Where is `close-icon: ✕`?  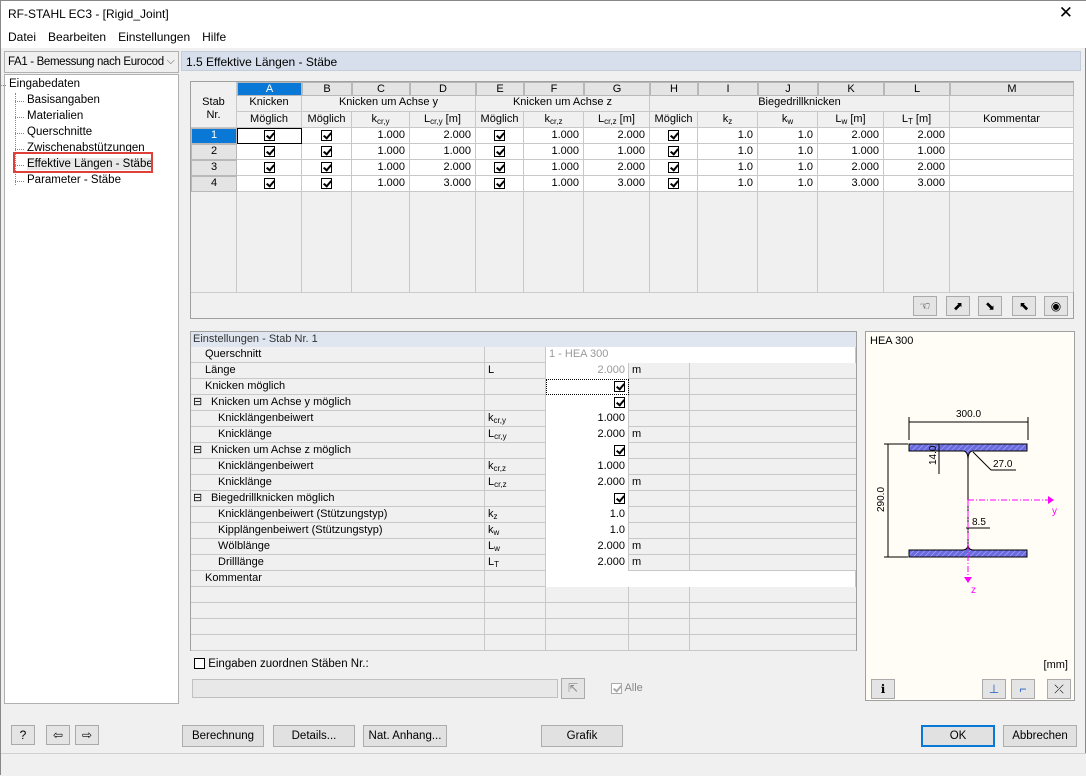 close-icon: ✕ is located at coordinates (1065, 12).